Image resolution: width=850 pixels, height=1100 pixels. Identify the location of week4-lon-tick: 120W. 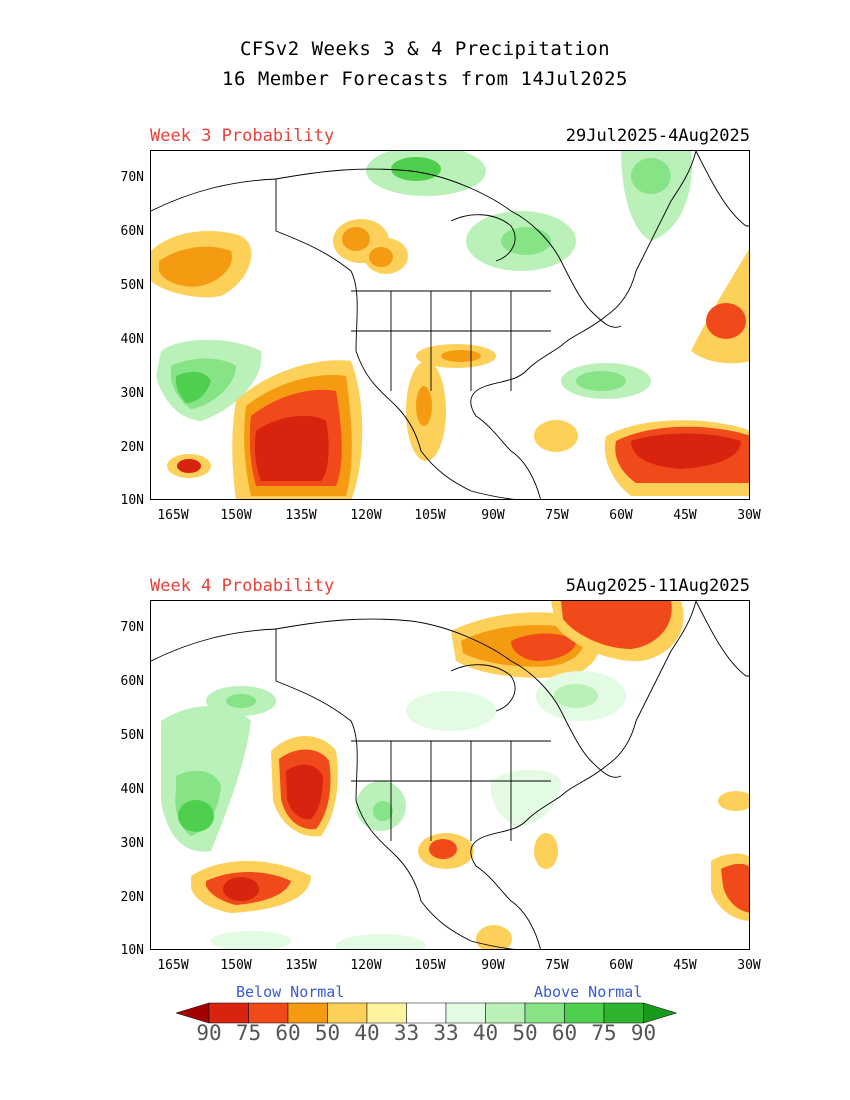
(366, 965).